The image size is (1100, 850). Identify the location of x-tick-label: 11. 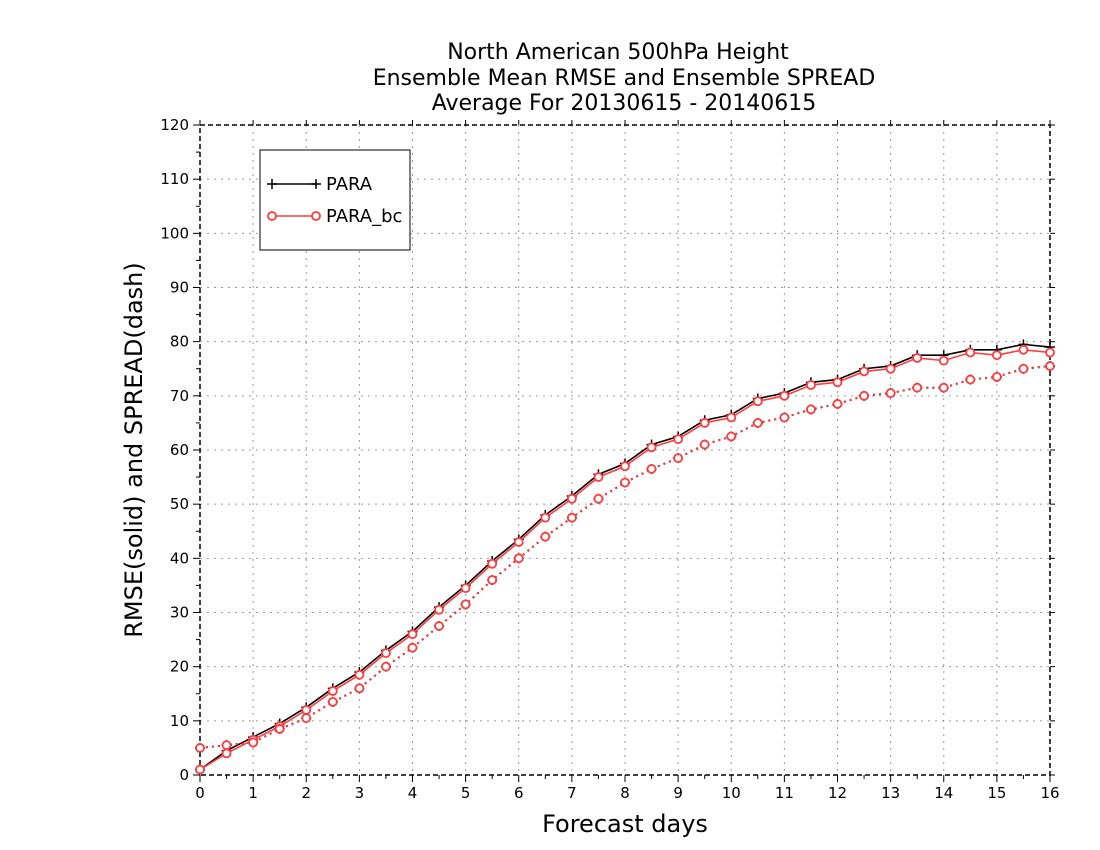
(784, 793).